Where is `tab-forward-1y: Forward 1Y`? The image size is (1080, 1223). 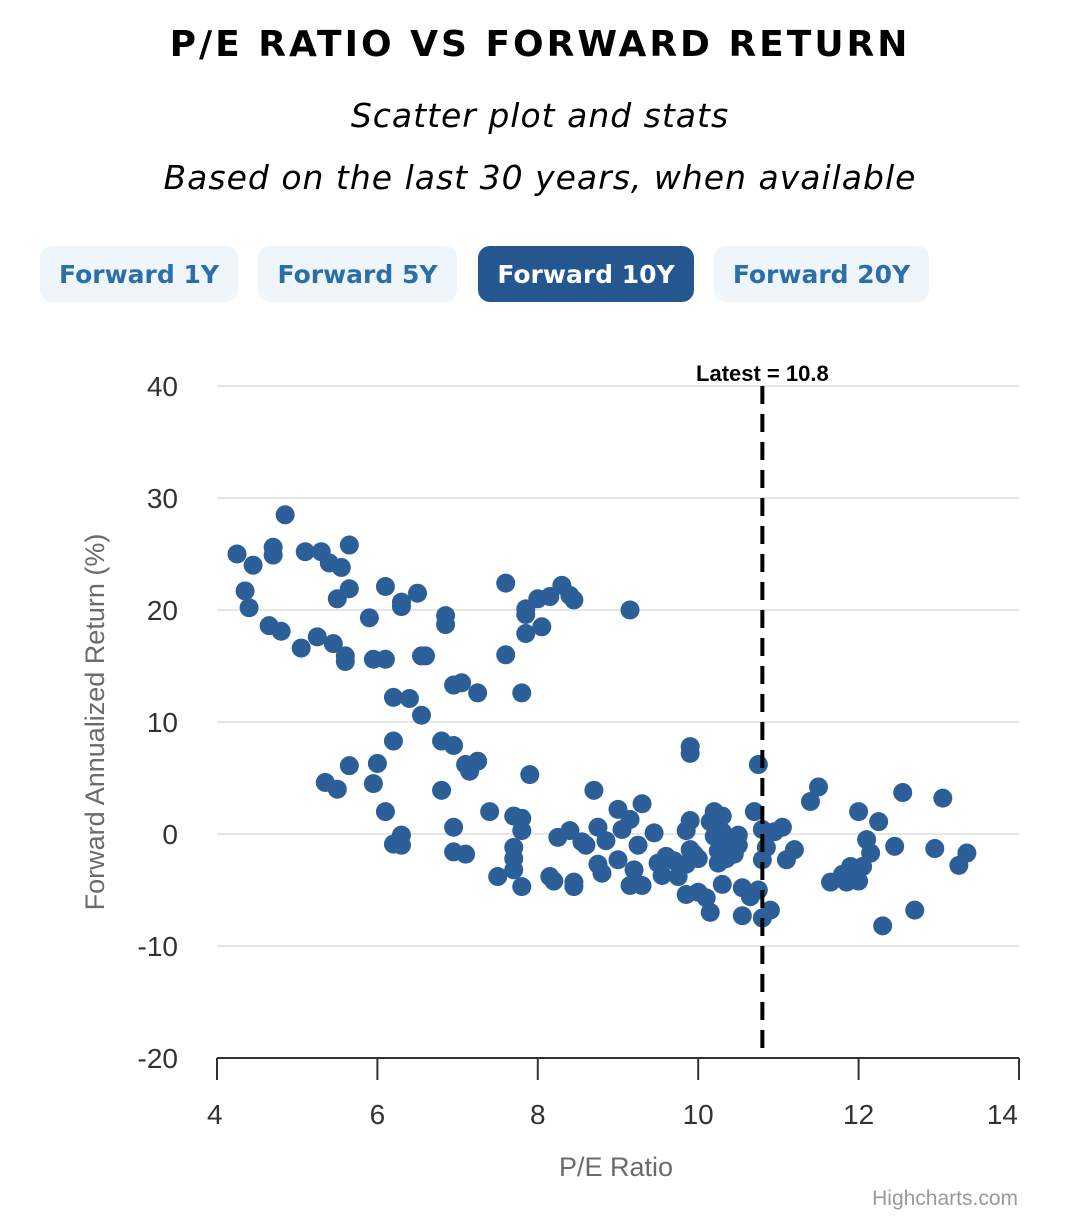
tab-forward-1y: Forward 1Y is located at coordinates (139, 274).